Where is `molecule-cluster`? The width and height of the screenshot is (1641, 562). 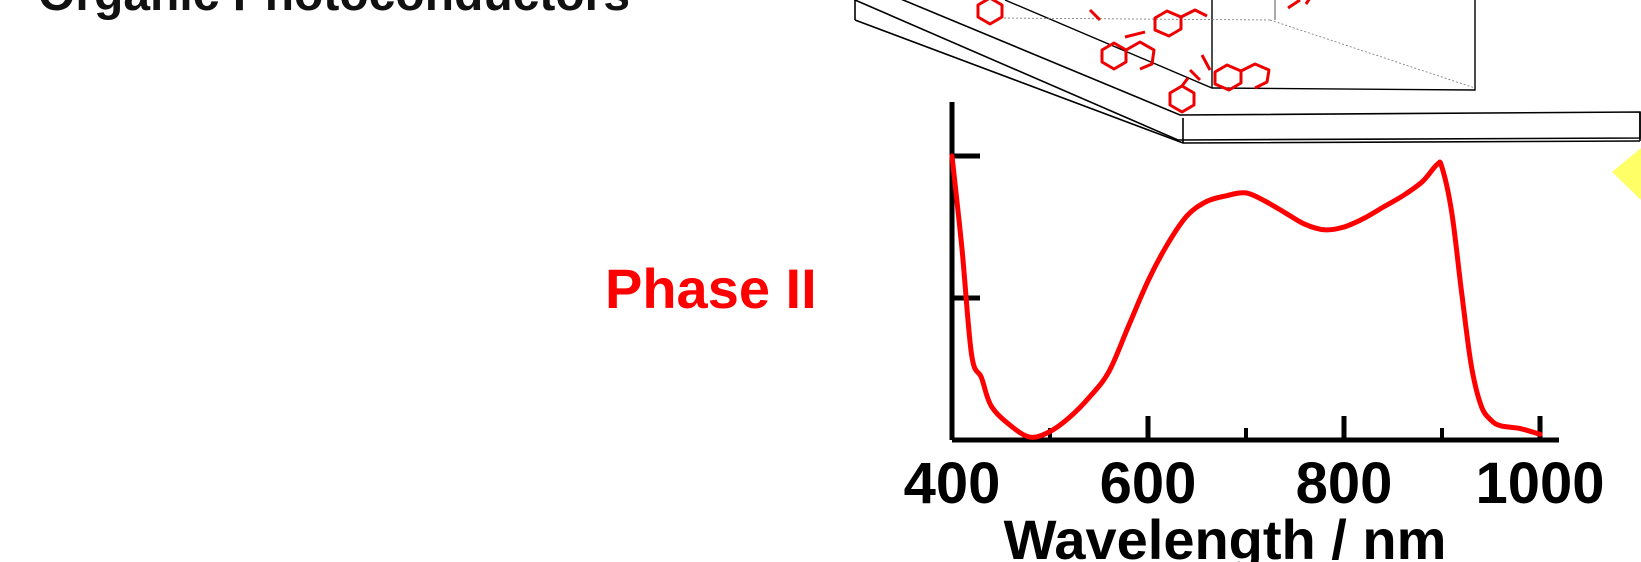
molecule-cluster is located at coordinates (1143, 57).